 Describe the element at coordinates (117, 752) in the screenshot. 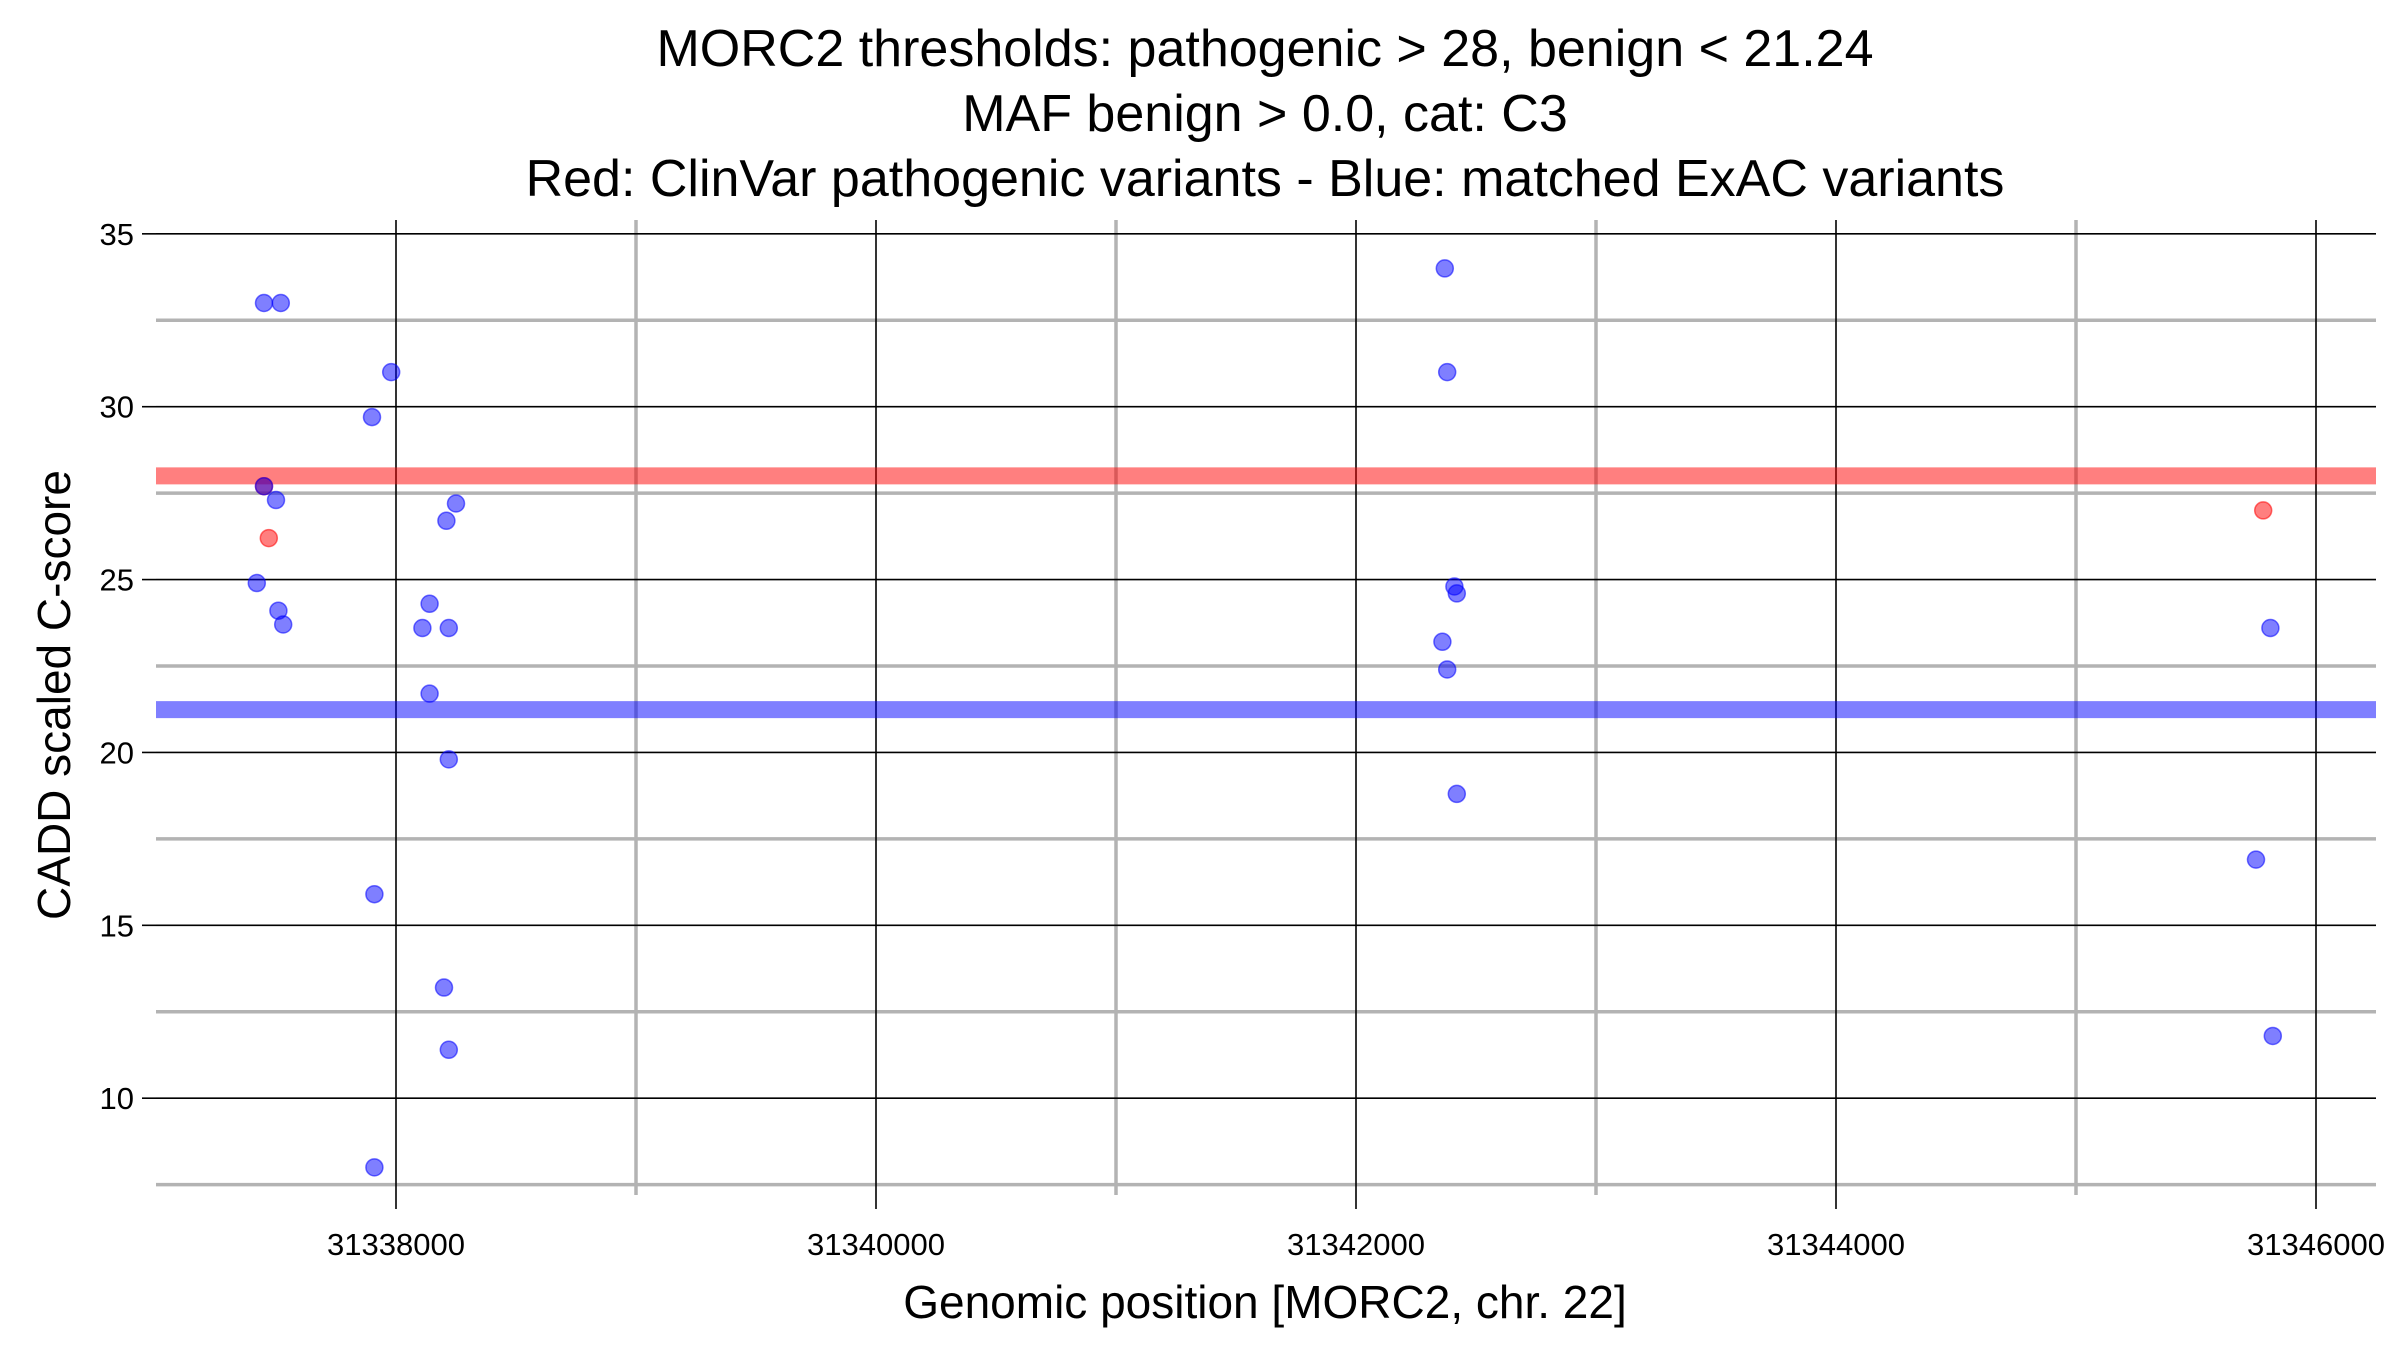

I see `y-tick-label: 20` at that location.